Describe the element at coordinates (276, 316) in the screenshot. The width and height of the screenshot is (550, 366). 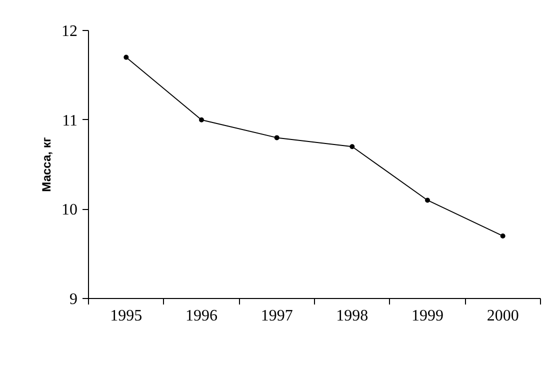
I see `x-tick-label: 1997` at that location.